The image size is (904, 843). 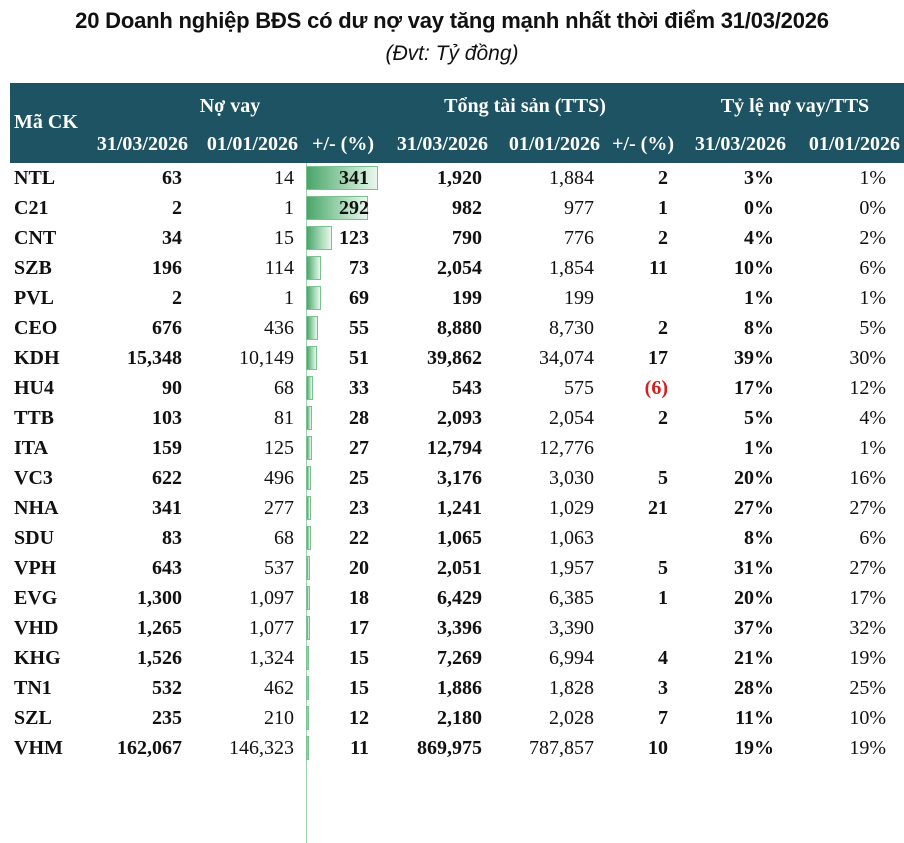 I want to click on cell-ratio-new: 31%, so click(x=754, y=568).